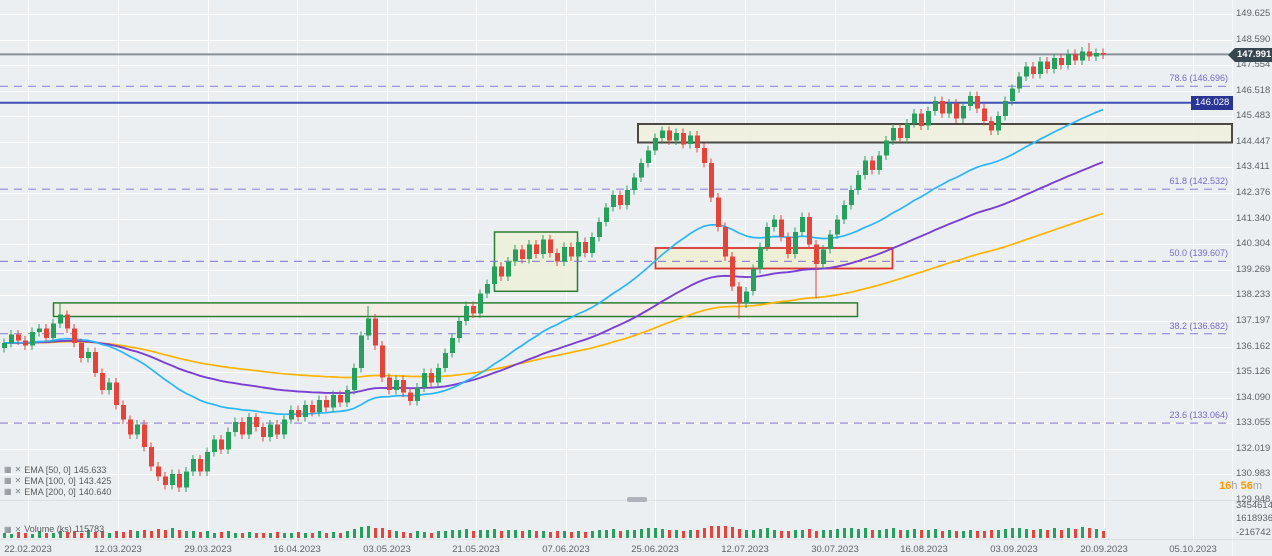 This screenshot has height=556, width=1272. Describe the element at coordinates (554, 532) in the screenshot. I see `volume-bars` at that location.